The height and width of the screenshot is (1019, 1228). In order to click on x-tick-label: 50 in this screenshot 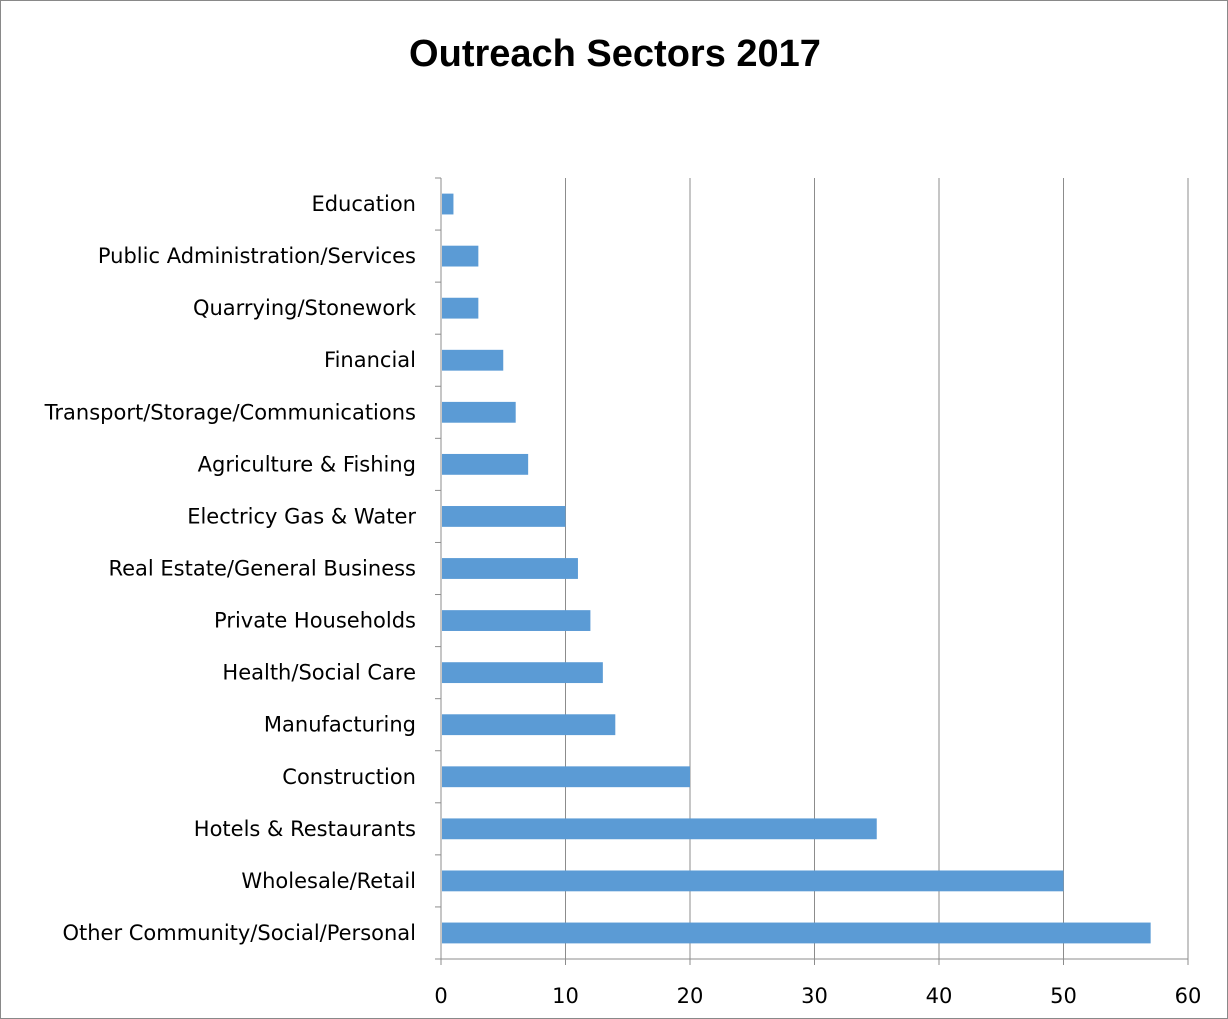, I will do `click(1063, 996)`.